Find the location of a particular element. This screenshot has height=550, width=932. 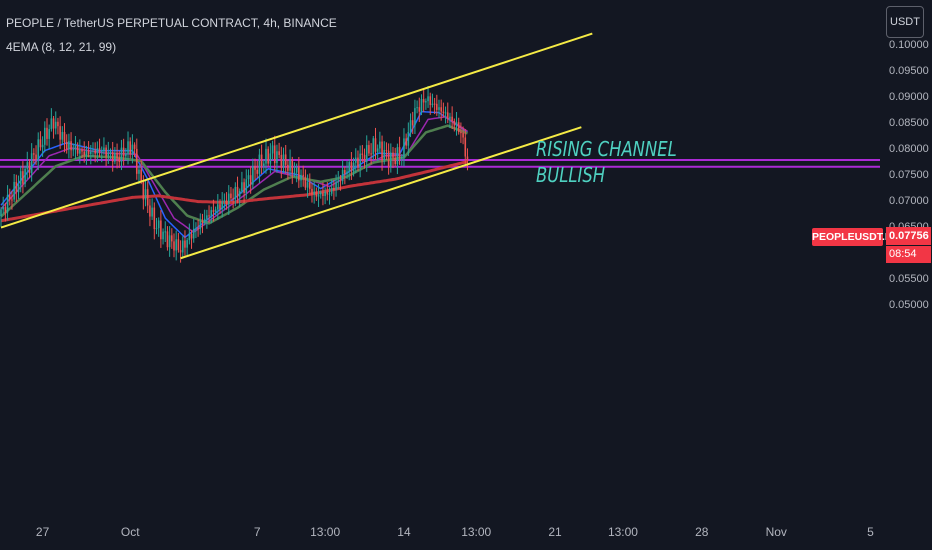

price-axis-bg is located at coordinates (906, 275).